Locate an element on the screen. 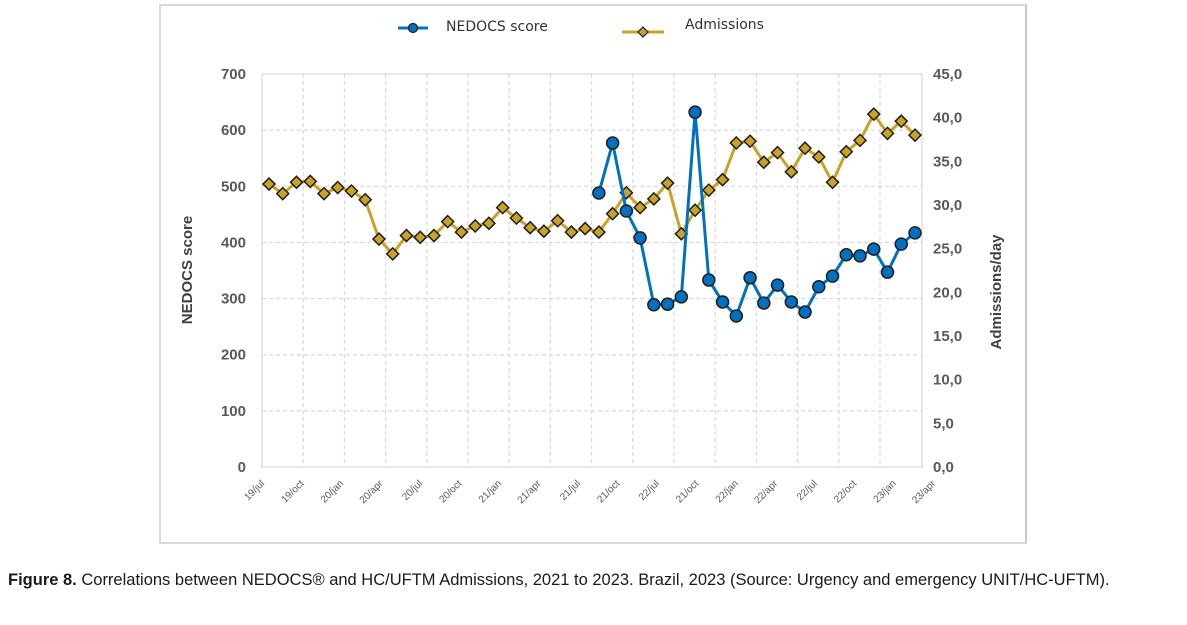 The height and width of the screenshot is (625, 1187). y-tick-label: 400 is located at coordinates (233, 242).